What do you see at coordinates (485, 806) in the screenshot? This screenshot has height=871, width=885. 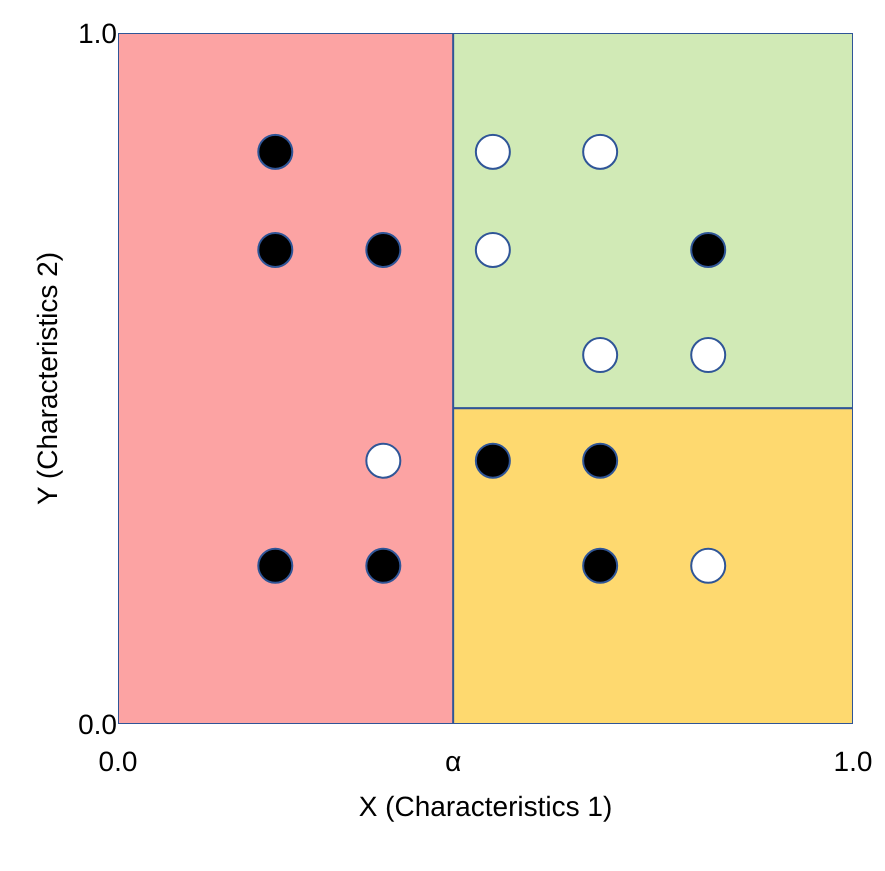 I see `x-axis-title: X (Characteristics 1)` at bounding box center [485, 806].